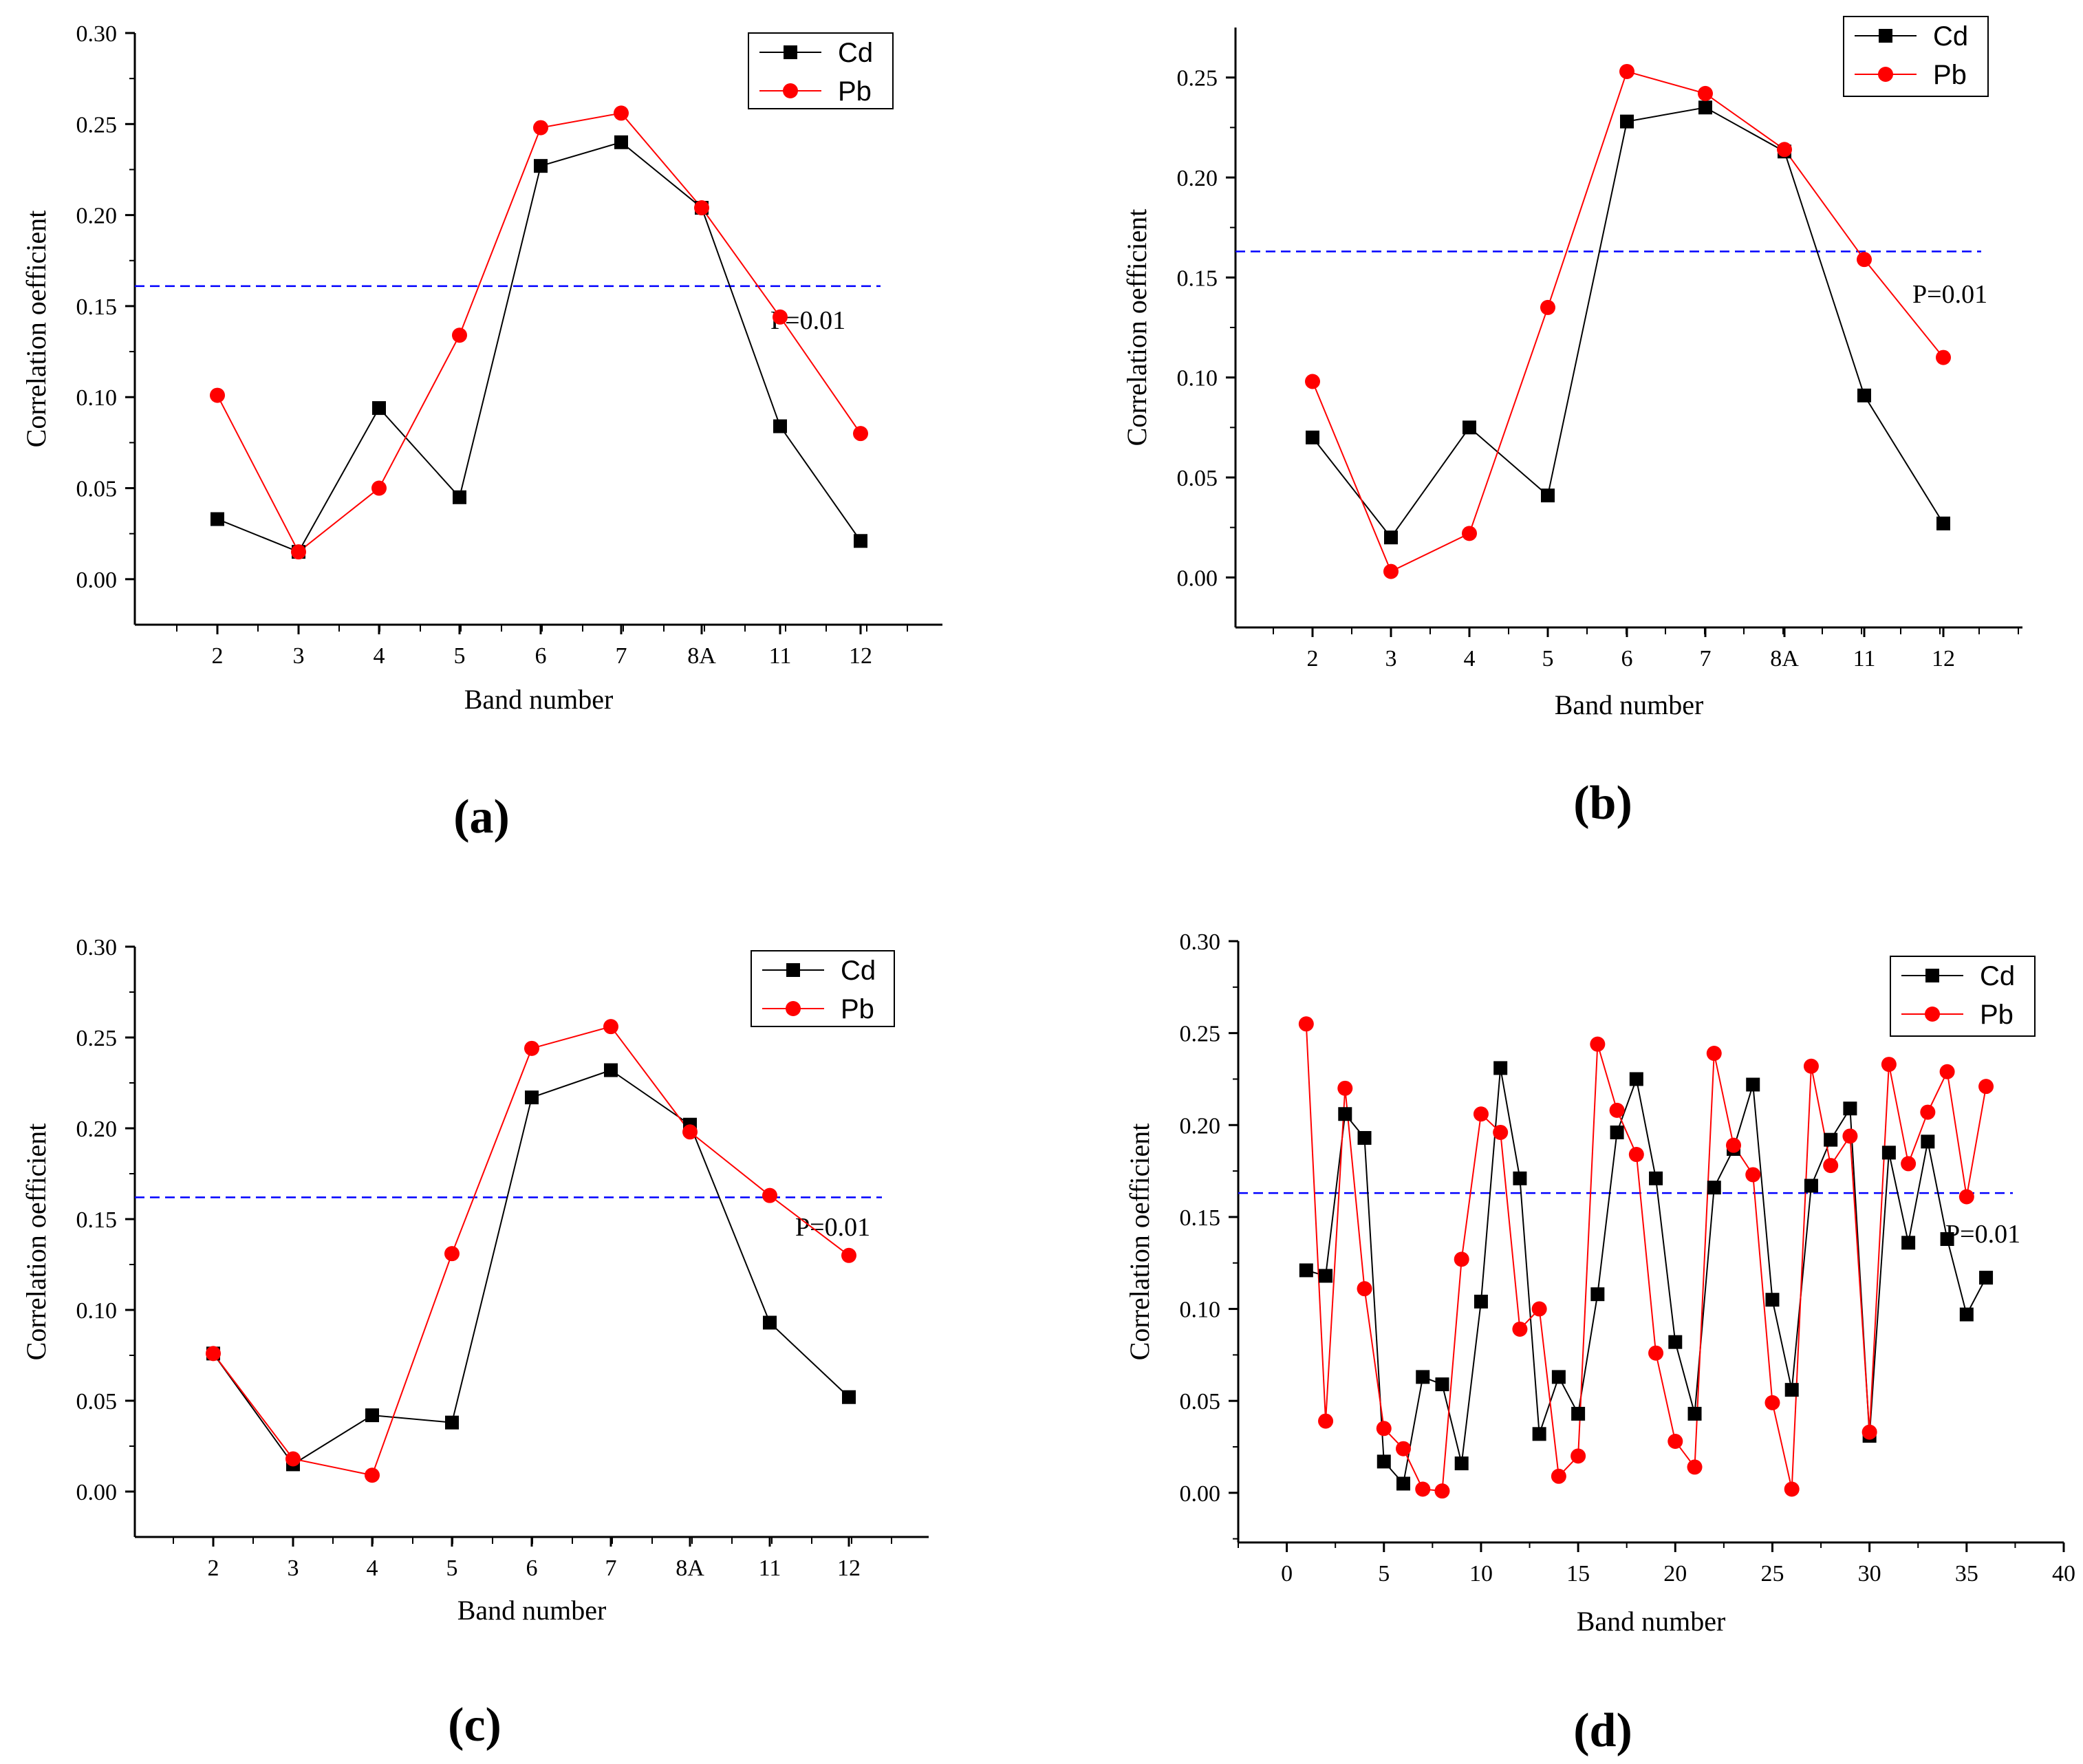 The height and width of the screenshot is (1764, 2083). What do you see at coordinates (611, 1568) in the screenshot?
I see `x-tick-label: 7` at bounding box center [611, 1568].